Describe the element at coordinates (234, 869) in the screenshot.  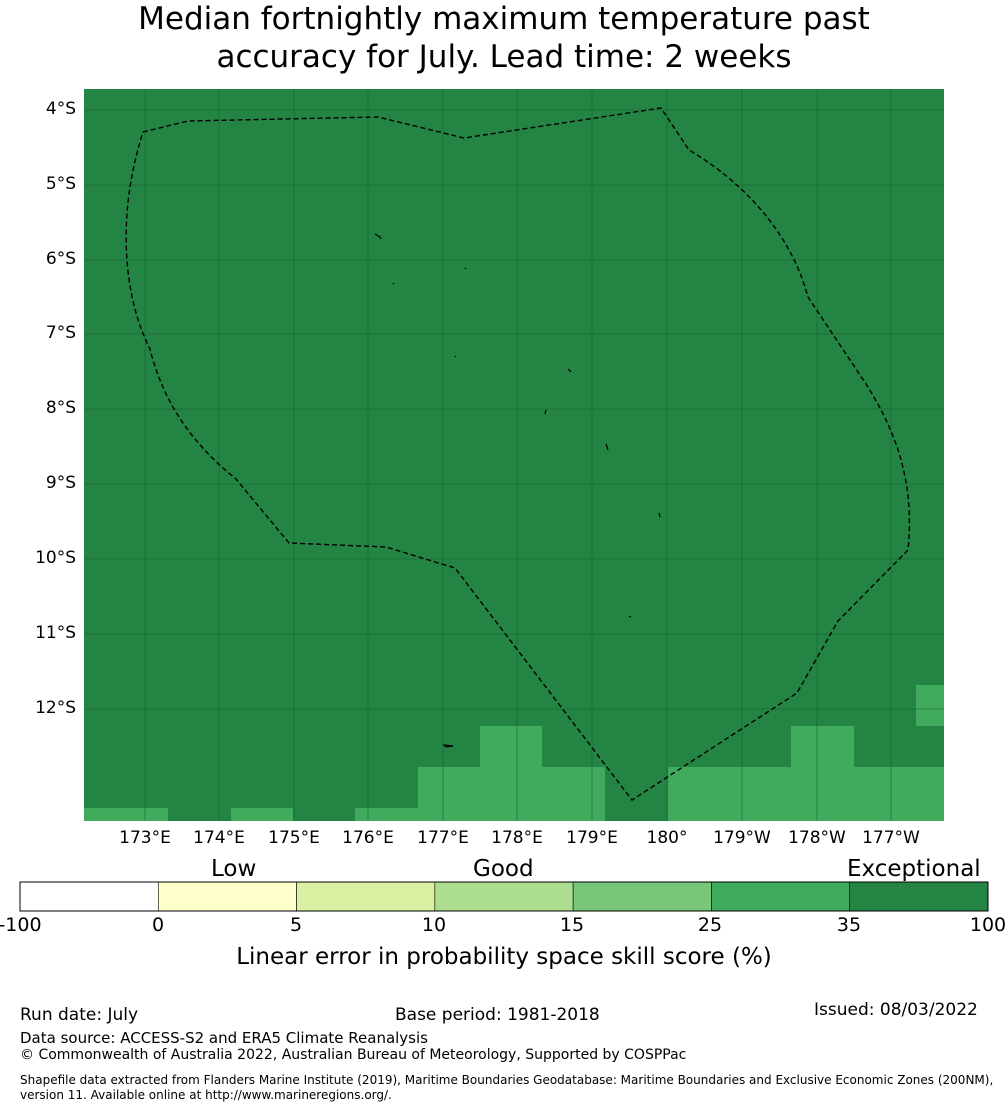
I see `colorbar-category-low: Low` at that location.